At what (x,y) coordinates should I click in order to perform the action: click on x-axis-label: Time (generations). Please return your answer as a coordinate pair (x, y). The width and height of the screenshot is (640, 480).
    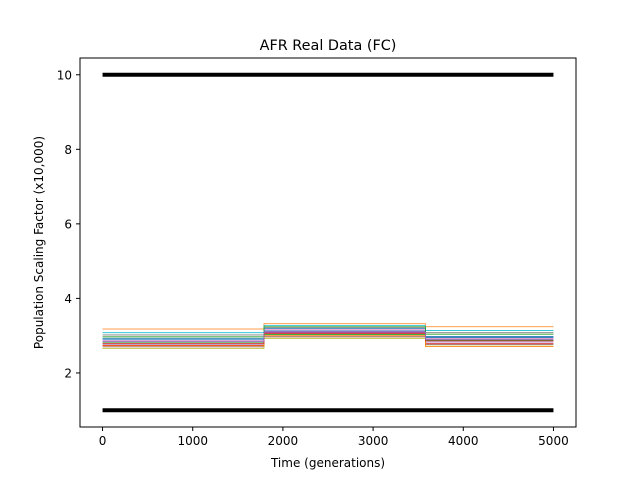
    Looking at the image, I should click on (327, 463).